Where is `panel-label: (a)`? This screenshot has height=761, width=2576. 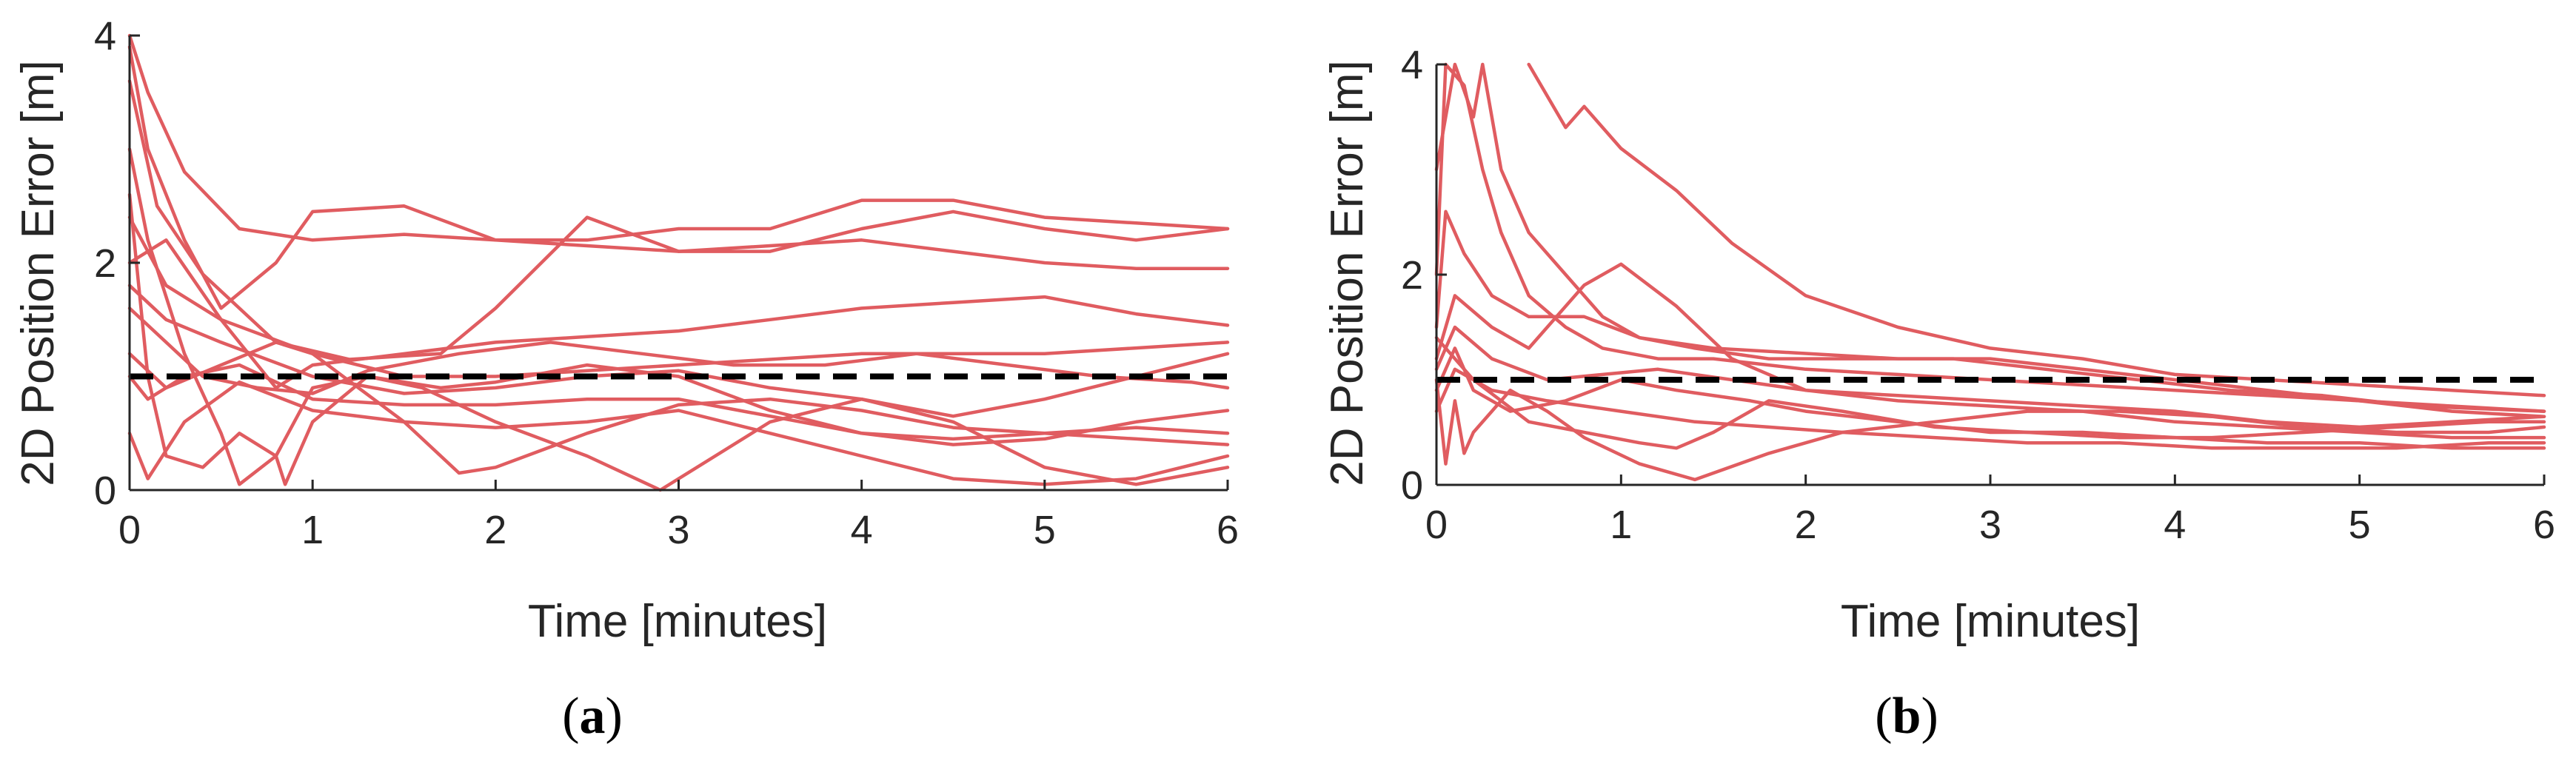
panel-label: (a) is located at coordinates (592, 716).